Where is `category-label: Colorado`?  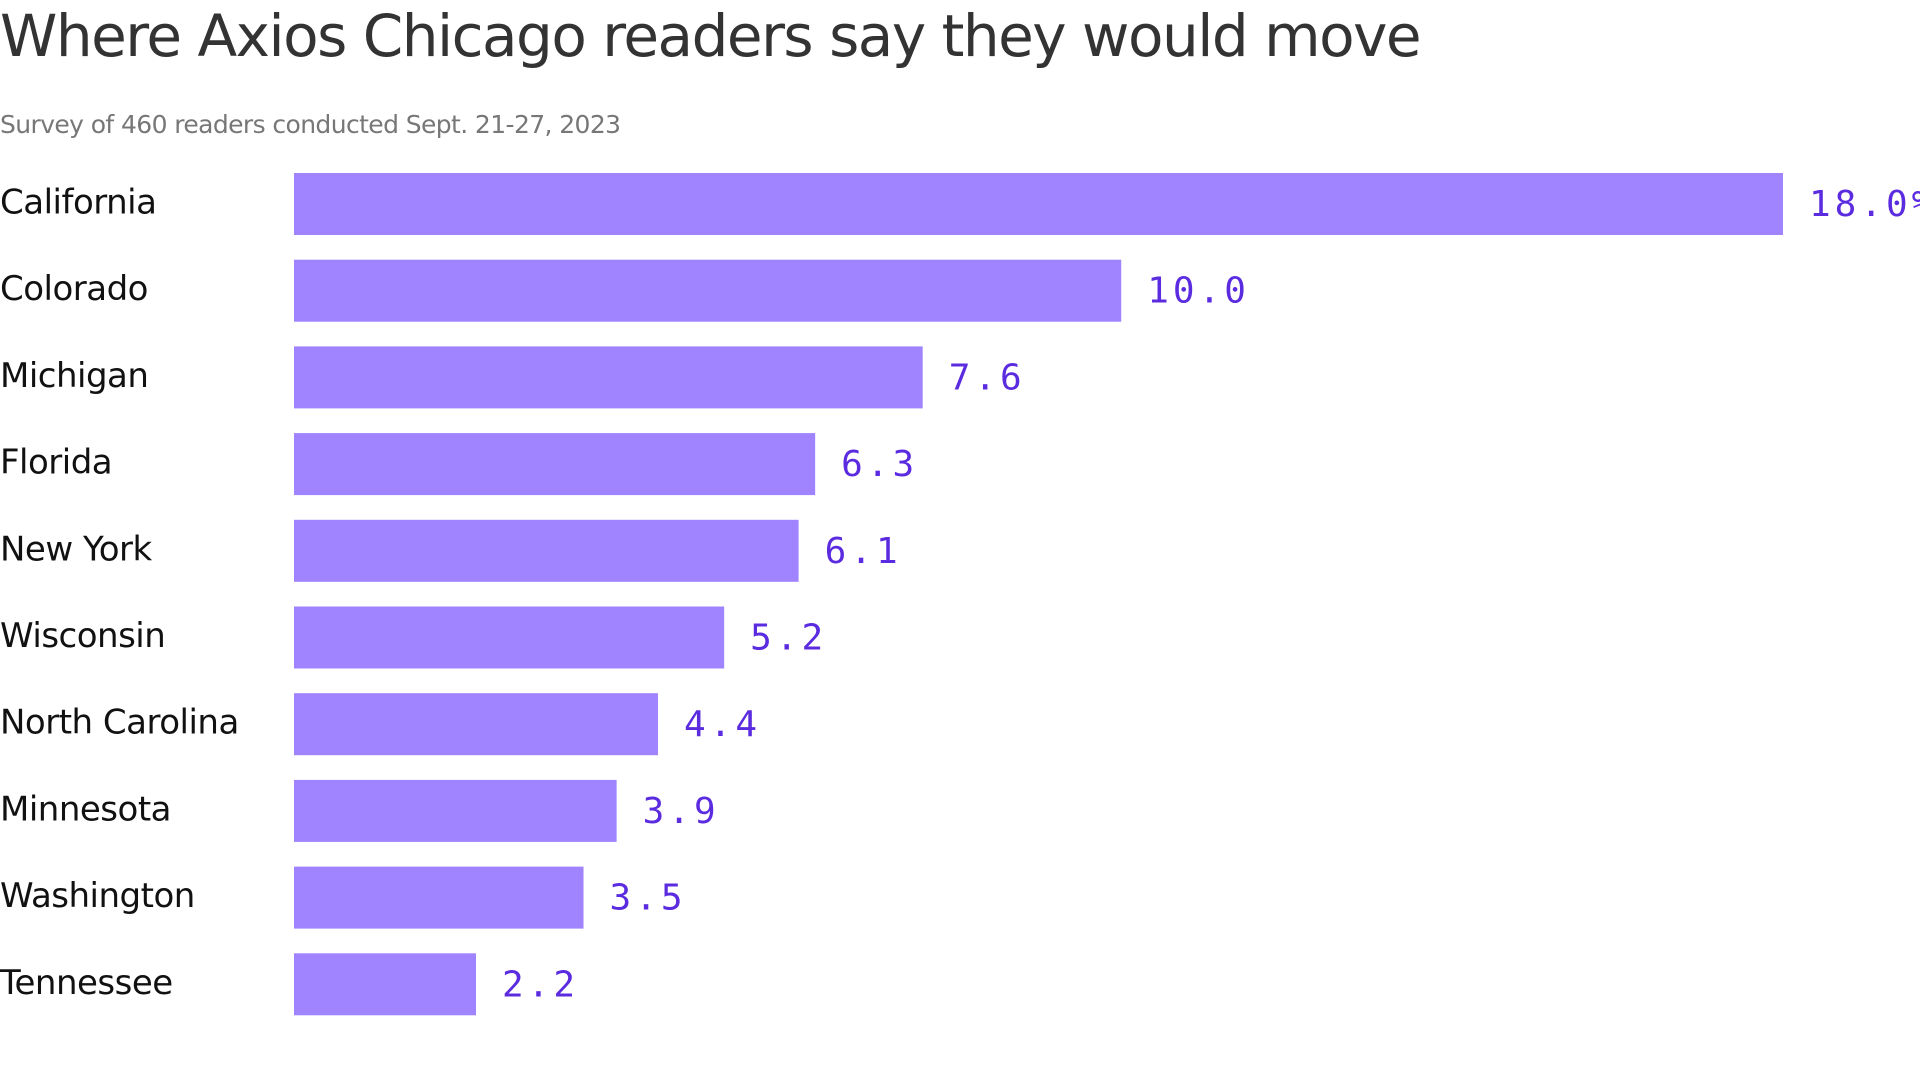
category-label: Colorado is located at coordinates (74, 289).